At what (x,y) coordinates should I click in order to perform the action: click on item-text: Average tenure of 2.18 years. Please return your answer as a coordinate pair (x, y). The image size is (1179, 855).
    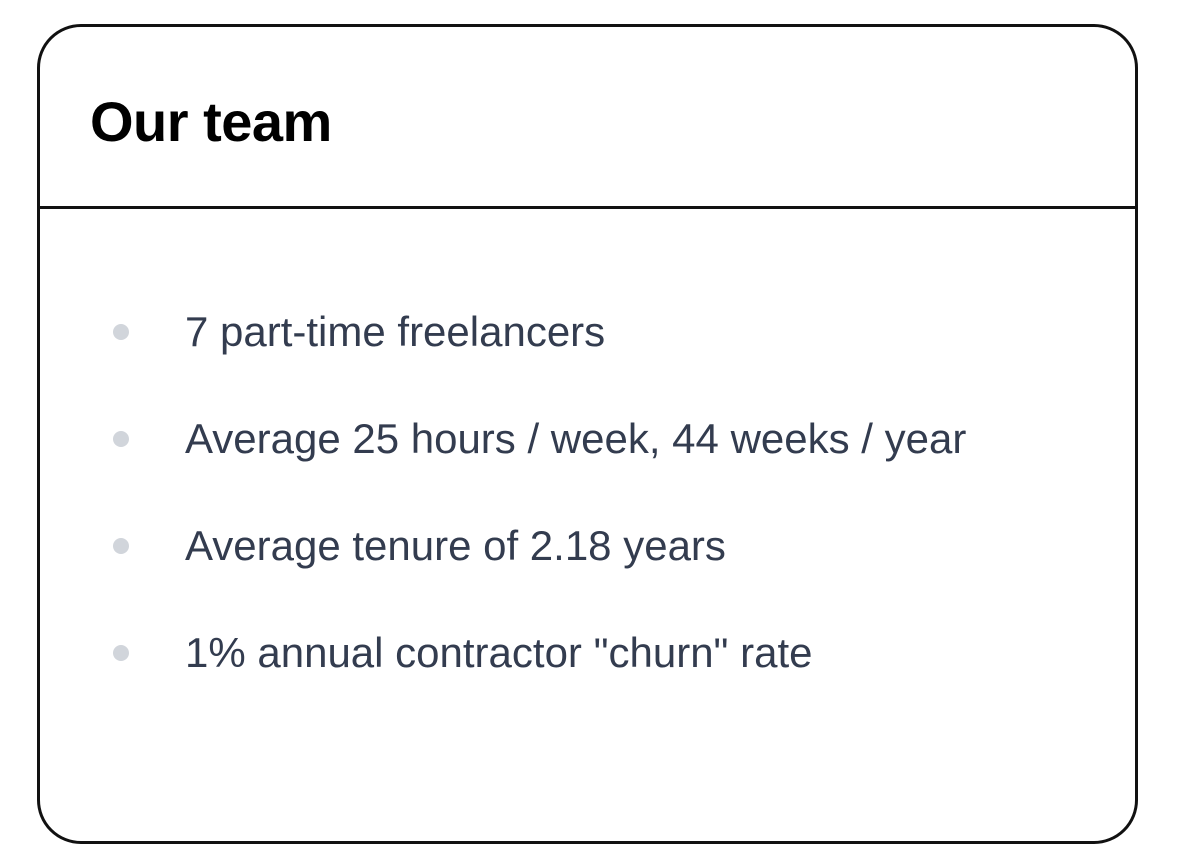
    Looking at the image, I should click on (455, 545).